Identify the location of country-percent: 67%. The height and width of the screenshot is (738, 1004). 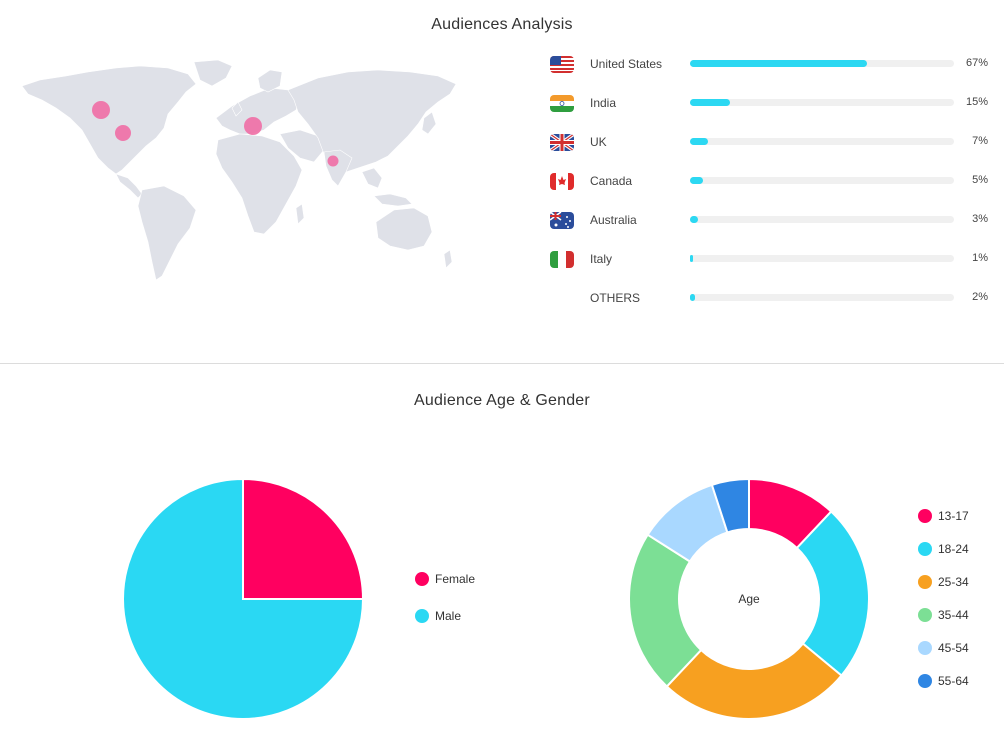
(976, 63).